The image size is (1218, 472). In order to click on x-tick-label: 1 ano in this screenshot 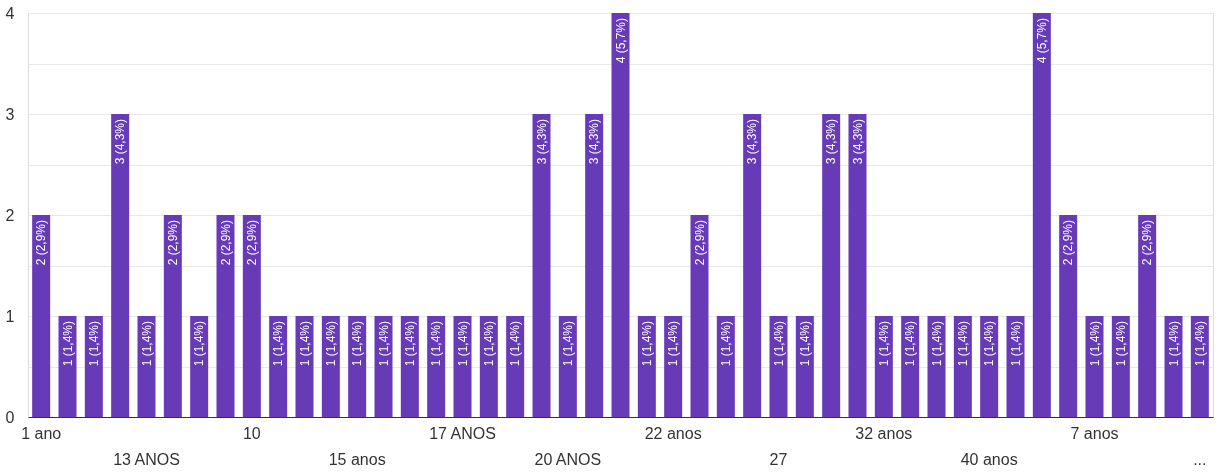, I will do `click(41, 433)`.